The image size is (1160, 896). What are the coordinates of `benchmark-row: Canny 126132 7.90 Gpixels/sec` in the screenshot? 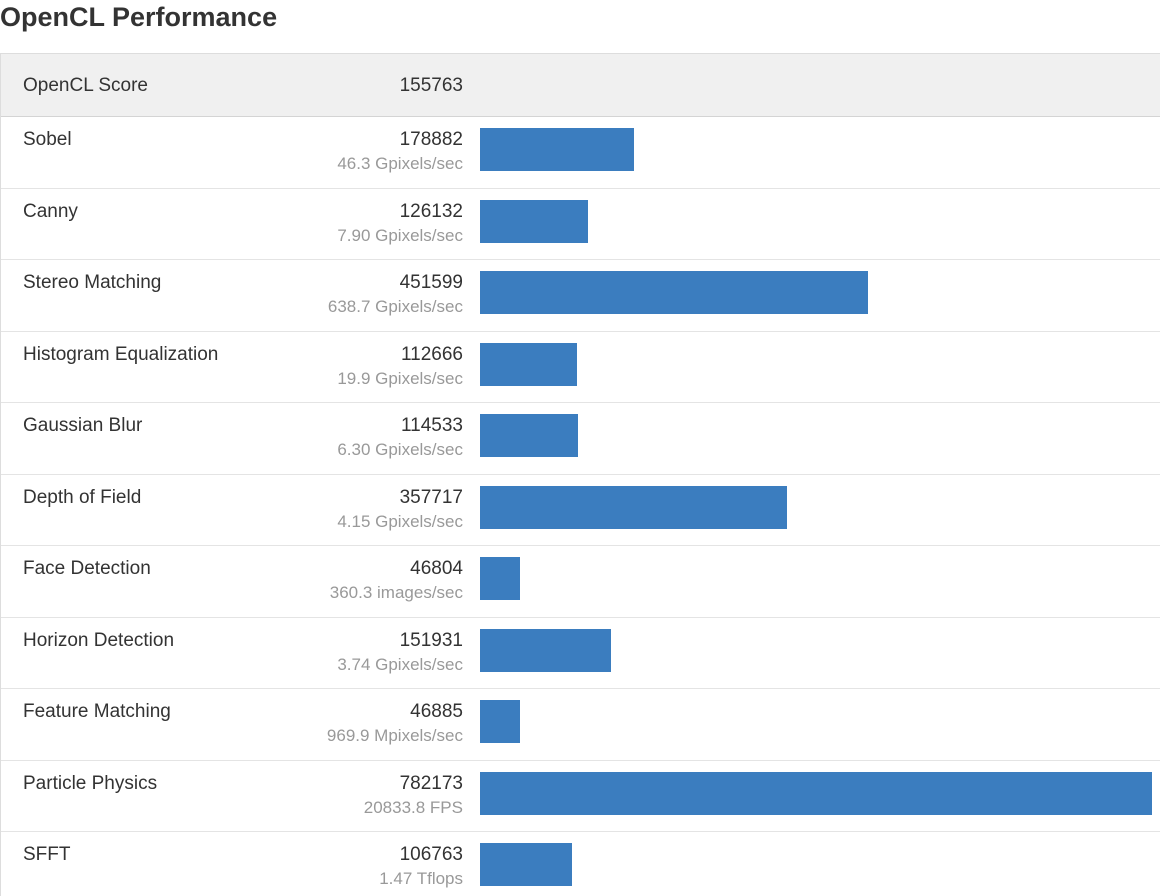 It's located at (580, 224).